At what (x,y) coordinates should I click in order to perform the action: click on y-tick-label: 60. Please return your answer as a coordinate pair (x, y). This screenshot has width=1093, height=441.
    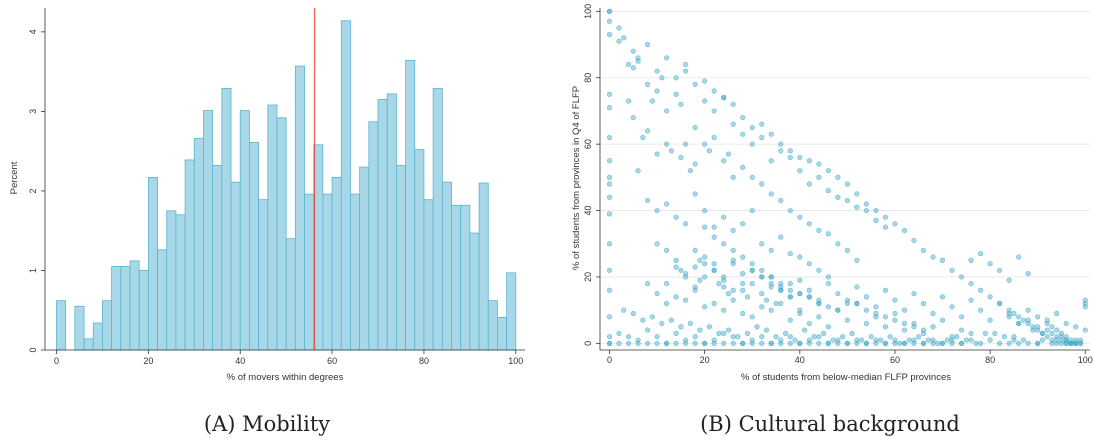
    Looking at the image, I should click on (588, 144).